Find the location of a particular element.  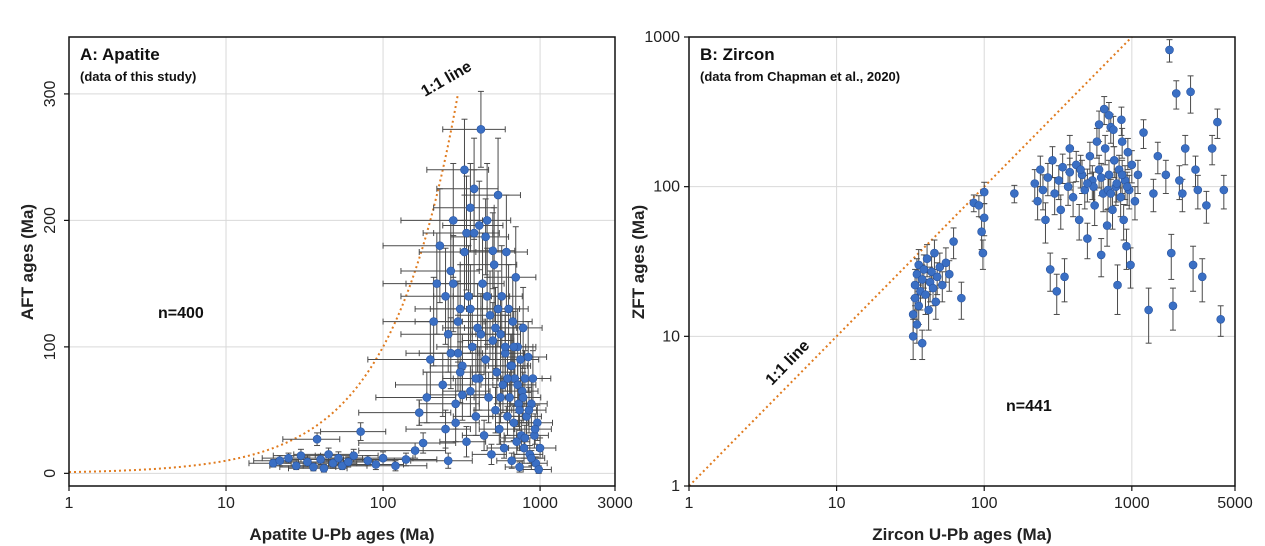

panel-a-n-label: n=400 is located at coordinates (181, 313).